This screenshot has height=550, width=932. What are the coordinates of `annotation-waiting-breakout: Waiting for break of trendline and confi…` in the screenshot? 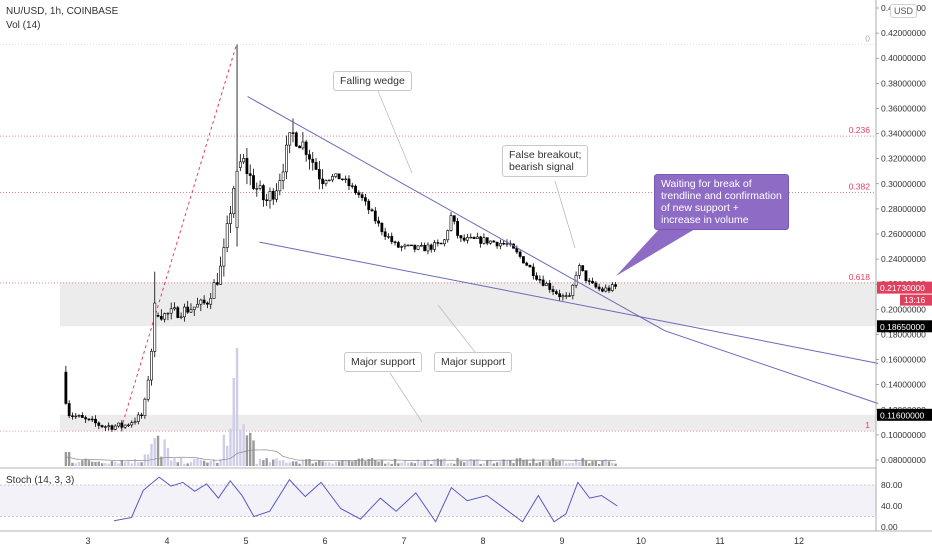 It's located at (721, 202).